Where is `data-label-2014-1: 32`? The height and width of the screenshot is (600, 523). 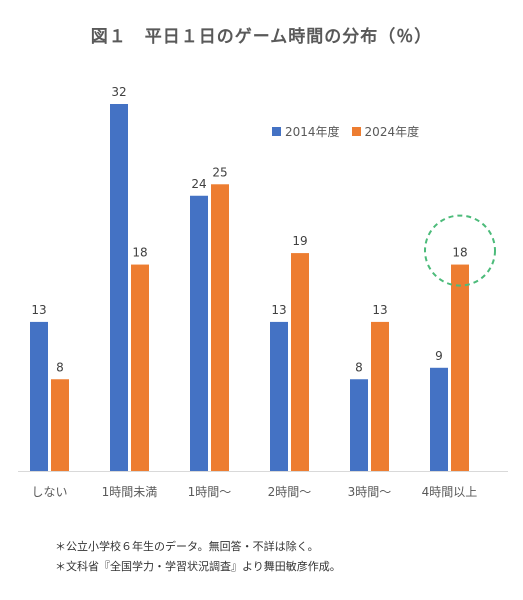 data-label-2014-1: 32 is located at coordinates (118, 92).